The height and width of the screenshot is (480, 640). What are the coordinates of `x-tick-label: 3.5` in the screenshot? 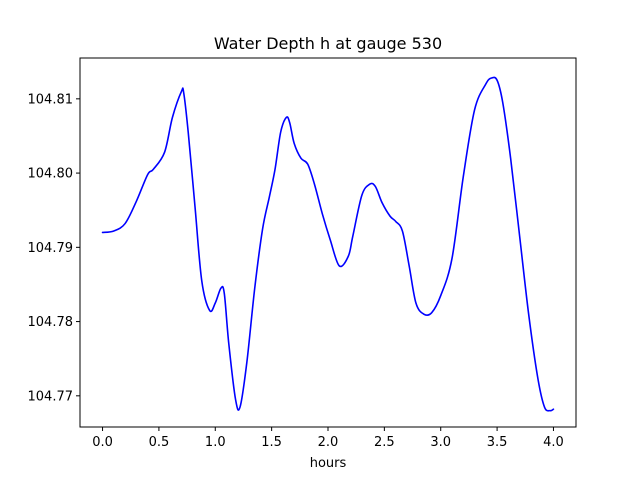 It's located at (497, 442).